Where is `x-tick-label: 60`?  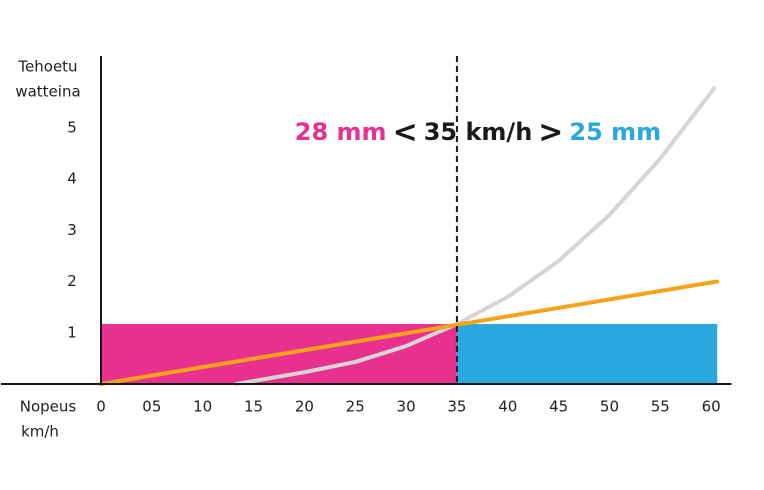 x-tick-label: 60 is located at coordinates (711, 407).